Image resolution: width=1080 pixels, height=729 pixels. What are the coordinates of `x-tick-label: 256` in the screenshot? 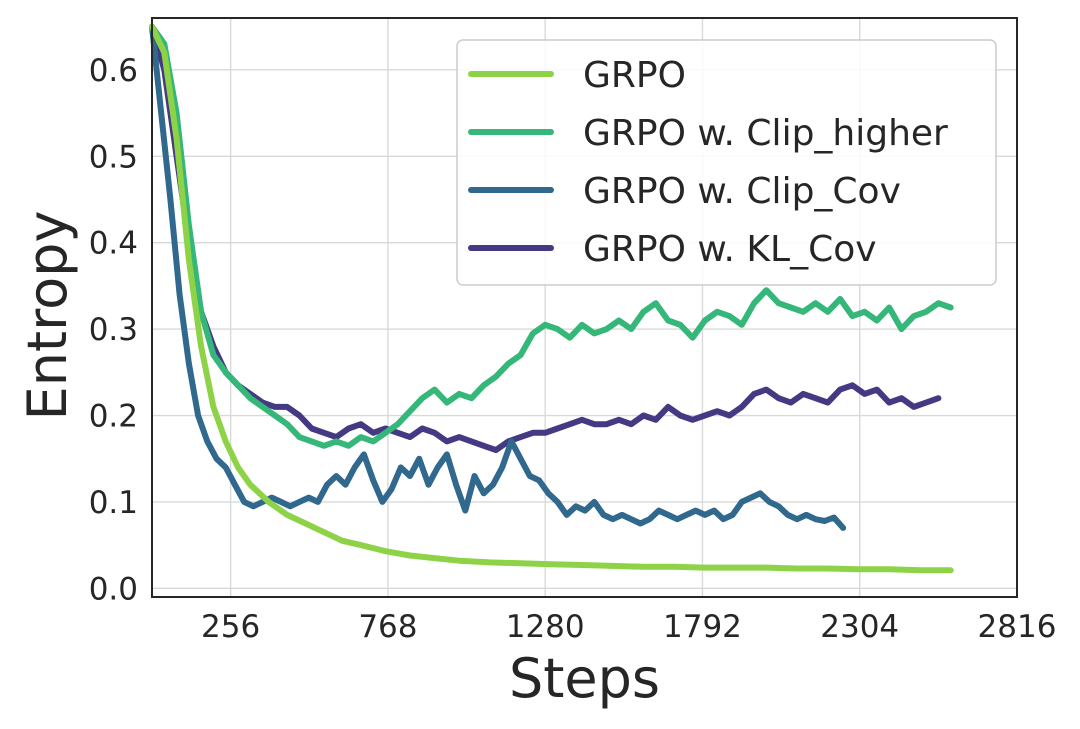 It's located at (230, 627).